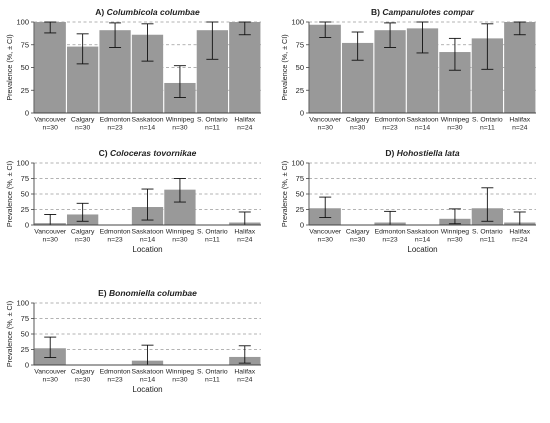  Describe the element at coordinates (103, 293) in the screenshot. I see `panel-letter: E)` at that location.